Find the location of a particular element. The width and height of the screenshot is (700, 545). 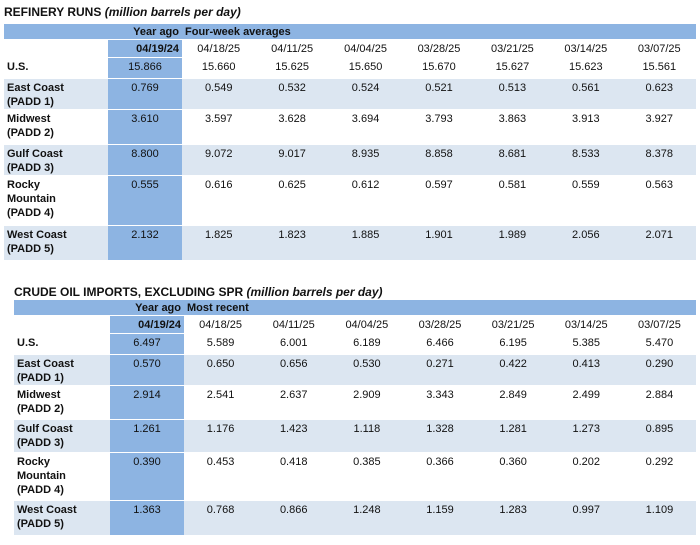

value-cell: 3.863 is located at coordinates (512, 127).